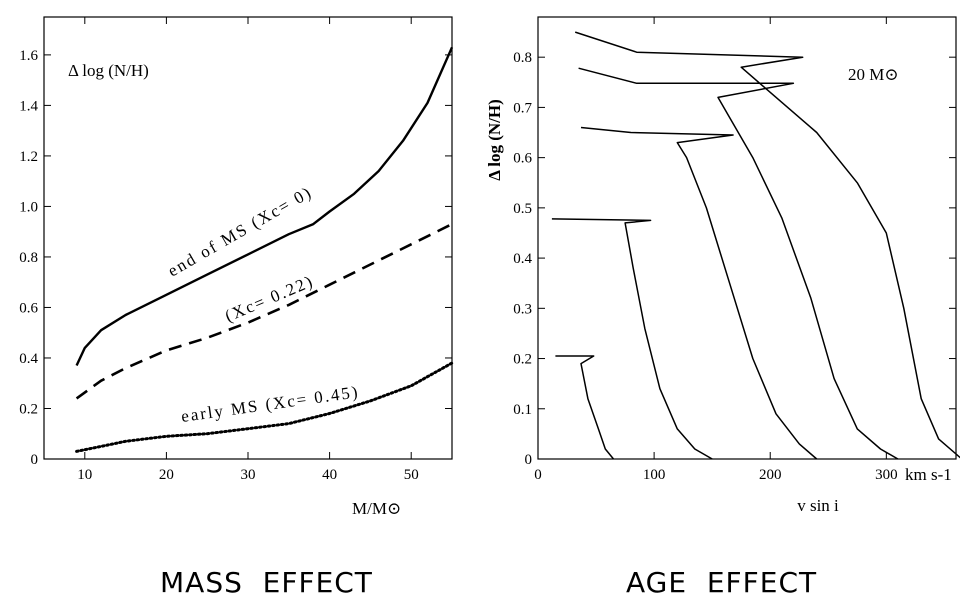 The height and width of the screenshot is (607, 960). I want to click on early-ms-curve, so click(264, 407).